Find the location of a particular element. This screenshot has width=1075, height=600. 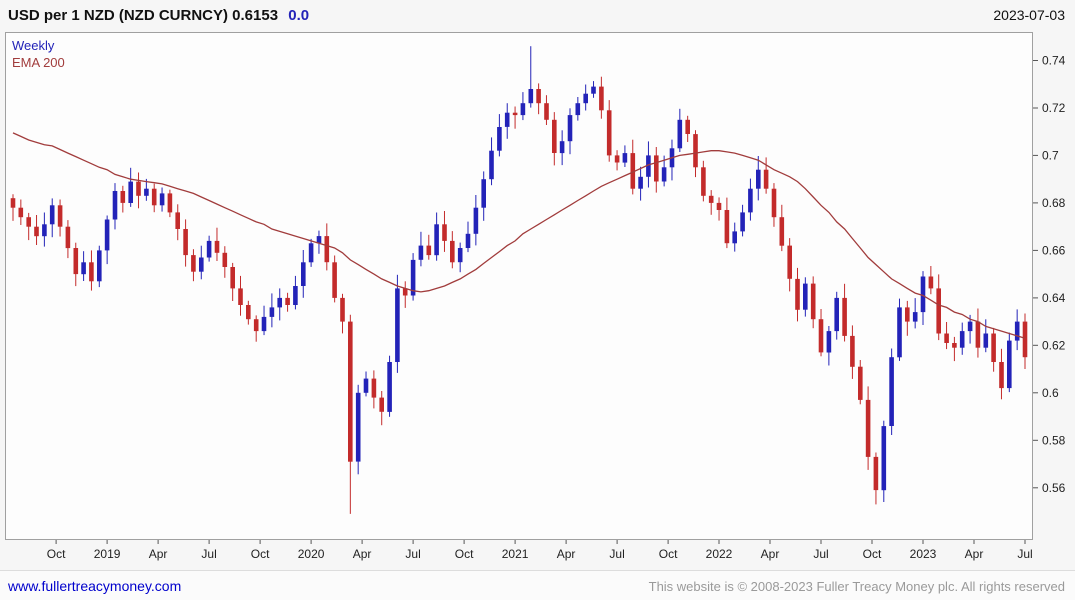

svg-text: 0.62 is located at coordinates (1054, 345).